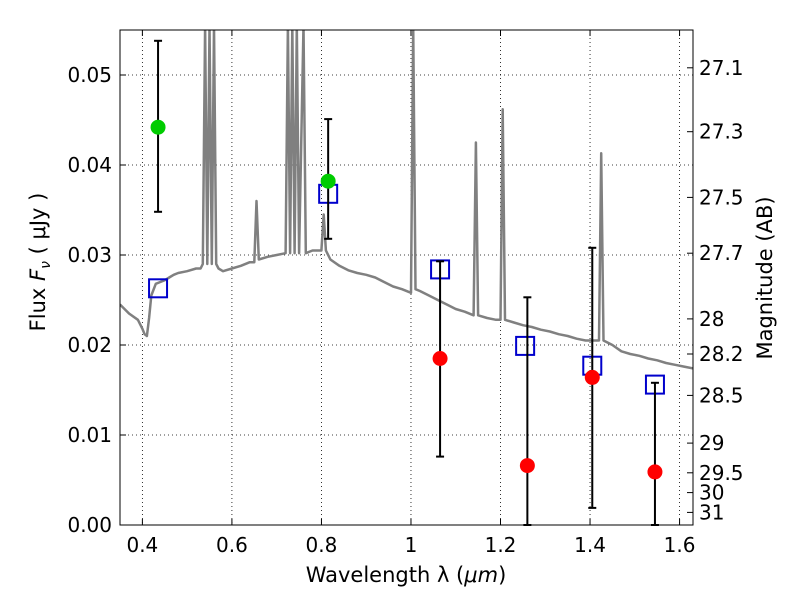 Image resolution: width=800 pixels, height=604 pixels. What do you see at coordinates (721, 395) in the screenshot?
I see `y2-tick-label: 28.5` at bounding box center [721, 395].